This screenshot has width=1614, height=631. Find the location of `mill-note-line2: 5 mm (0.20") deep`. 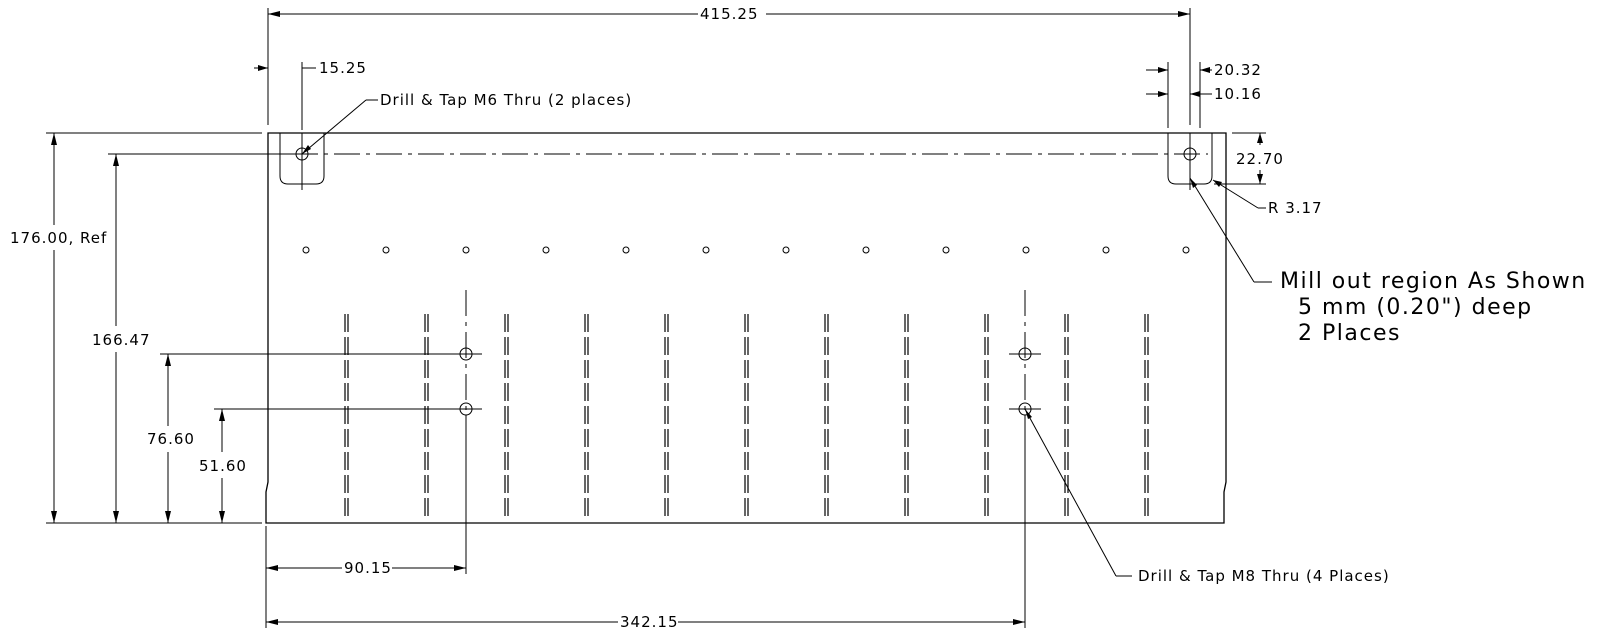

mill-note-line2: 5 mm (0.20") deep is located at coordinates (1415, 307).